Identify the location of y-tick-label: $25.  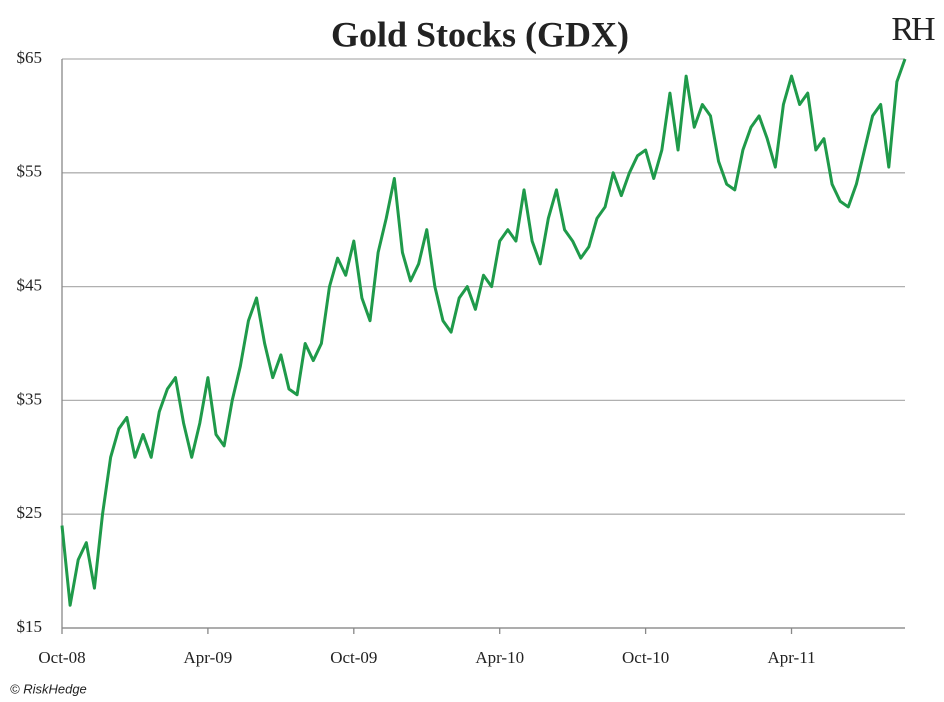
(30, 512).